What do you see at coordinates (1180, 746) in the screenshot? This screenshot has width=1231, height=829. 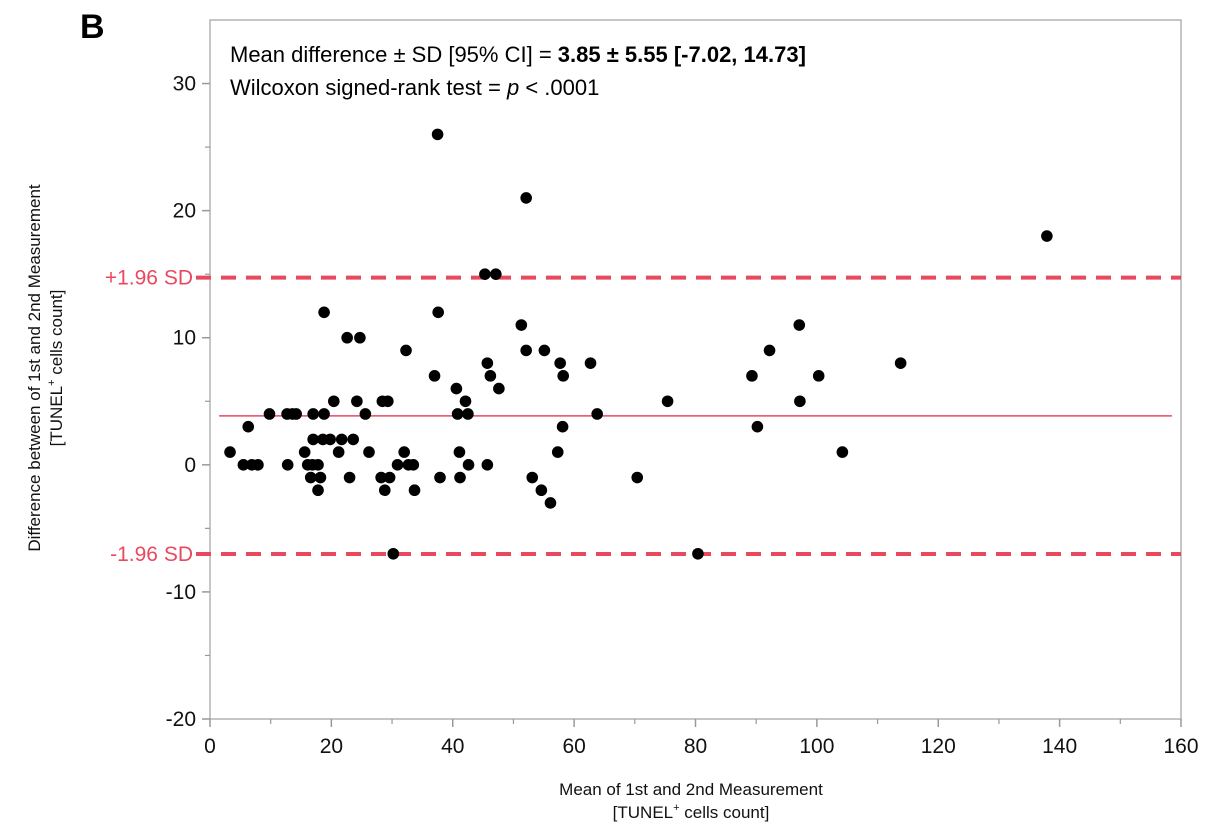 I see `x-tick-label: 160` at bounding box center [1180, 746].